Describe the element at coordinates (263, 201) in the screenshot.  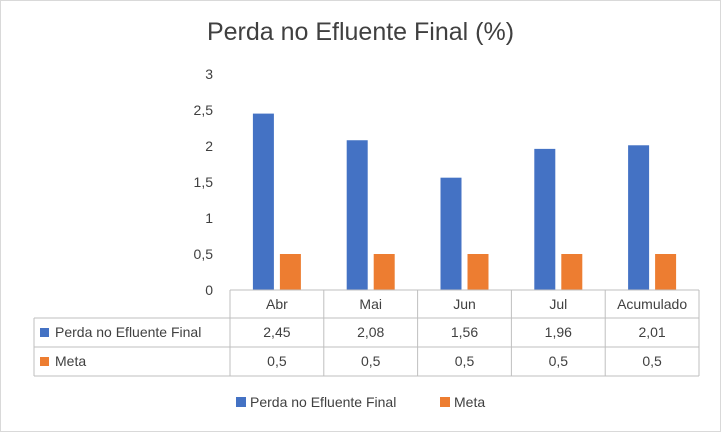
I see `bar-perda-abr` at that location.